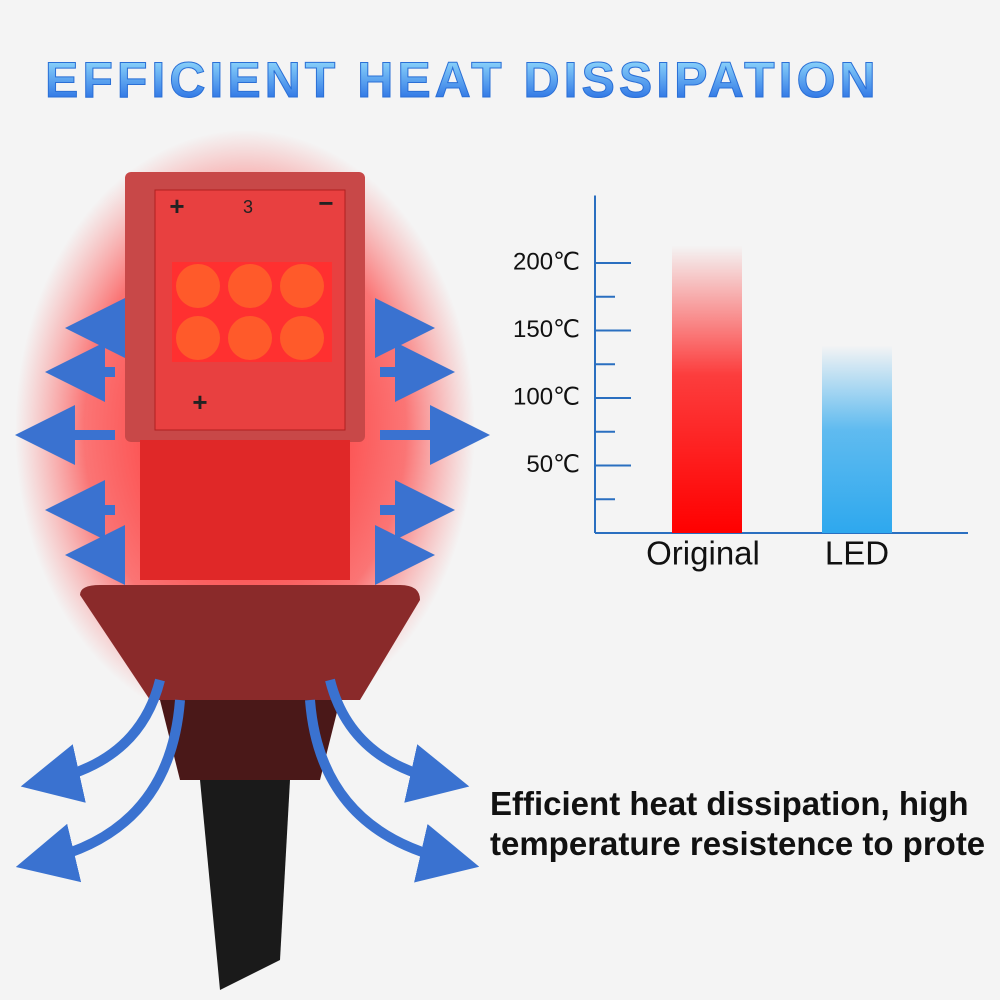  What do you see at coordinates (703, 553) in the screenshot?
I see `x-tick-label: Original` at bounding box center [703, 553].